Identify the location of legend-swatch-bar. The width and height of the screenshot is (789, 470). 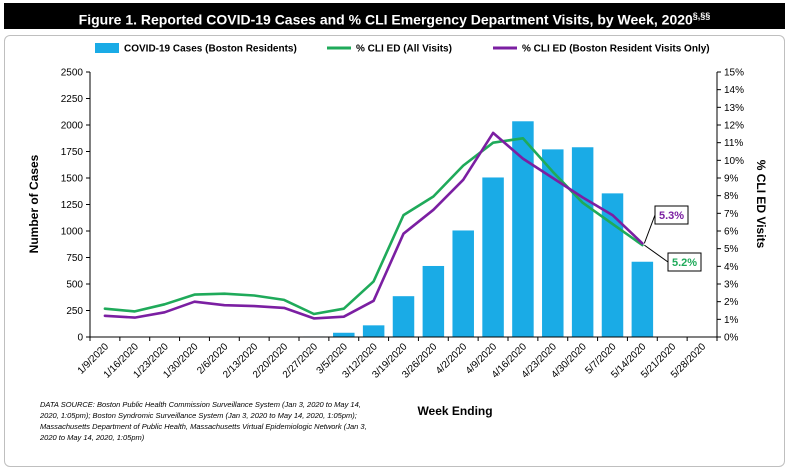
(107, 48).